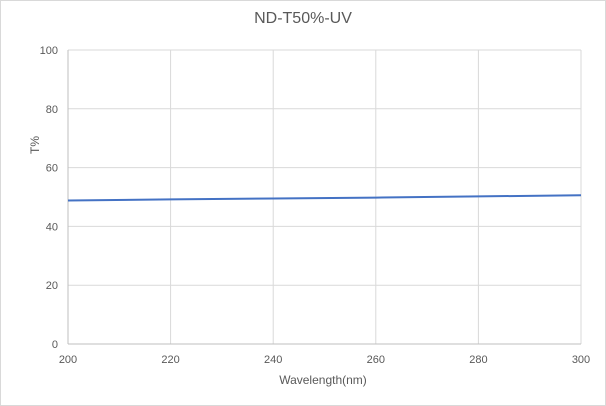 The width and height of the screenshot is (606, 406). I want to click on y-tick-label: 80, so click(52, 110).